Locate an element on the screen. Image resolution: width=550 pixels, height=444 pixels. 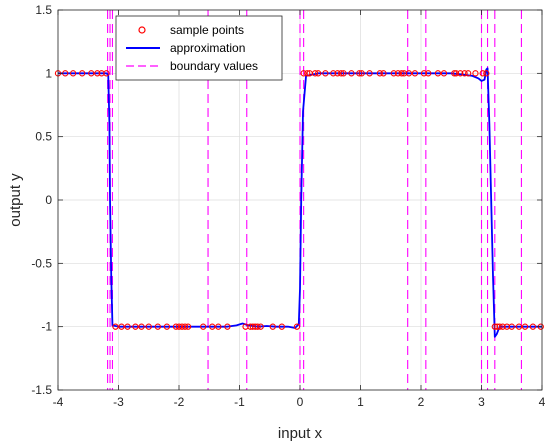
x-tick-label: -2 is located at coordinates (179, 402).